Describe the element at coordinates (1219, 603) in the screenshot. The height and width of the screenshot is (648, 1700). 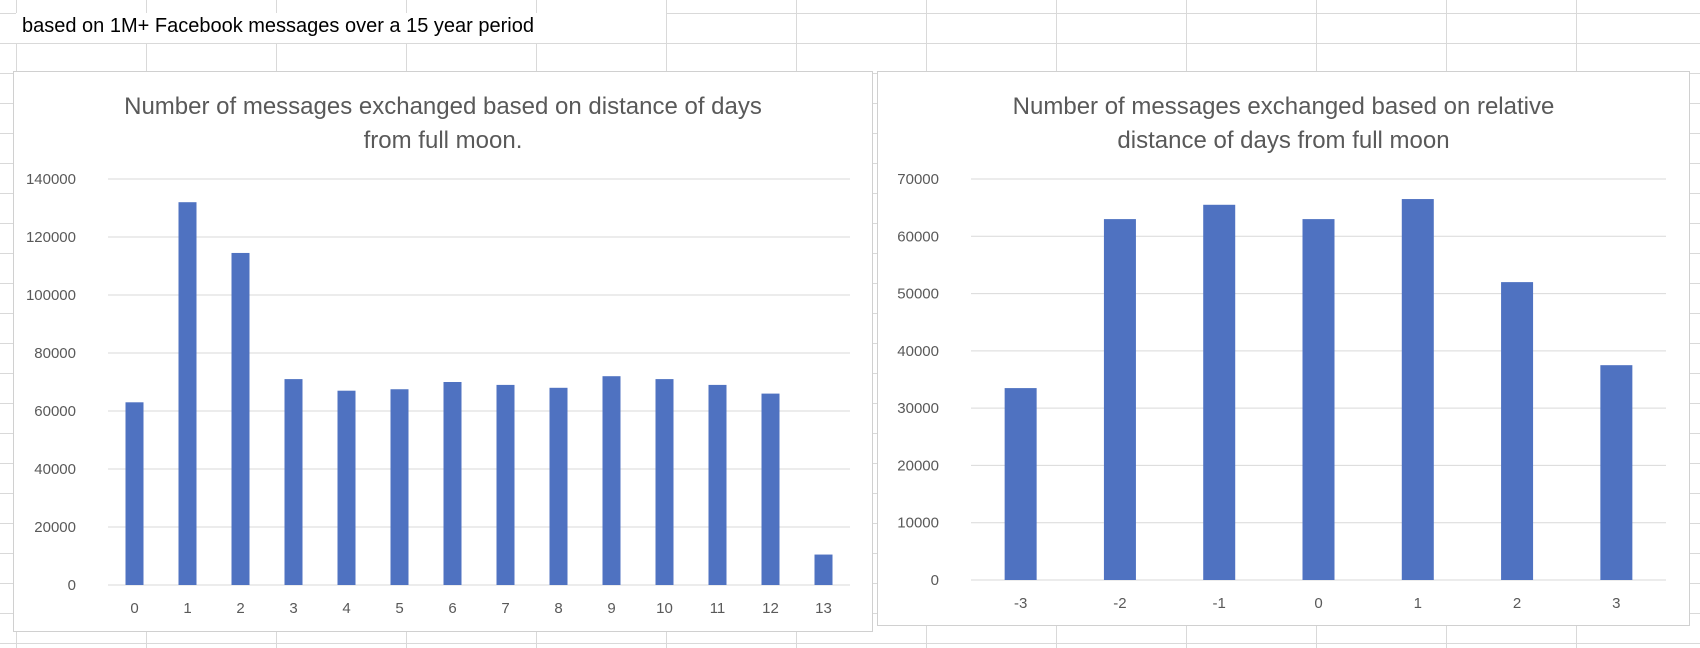
I see `x-tick-label: -1` at that location.